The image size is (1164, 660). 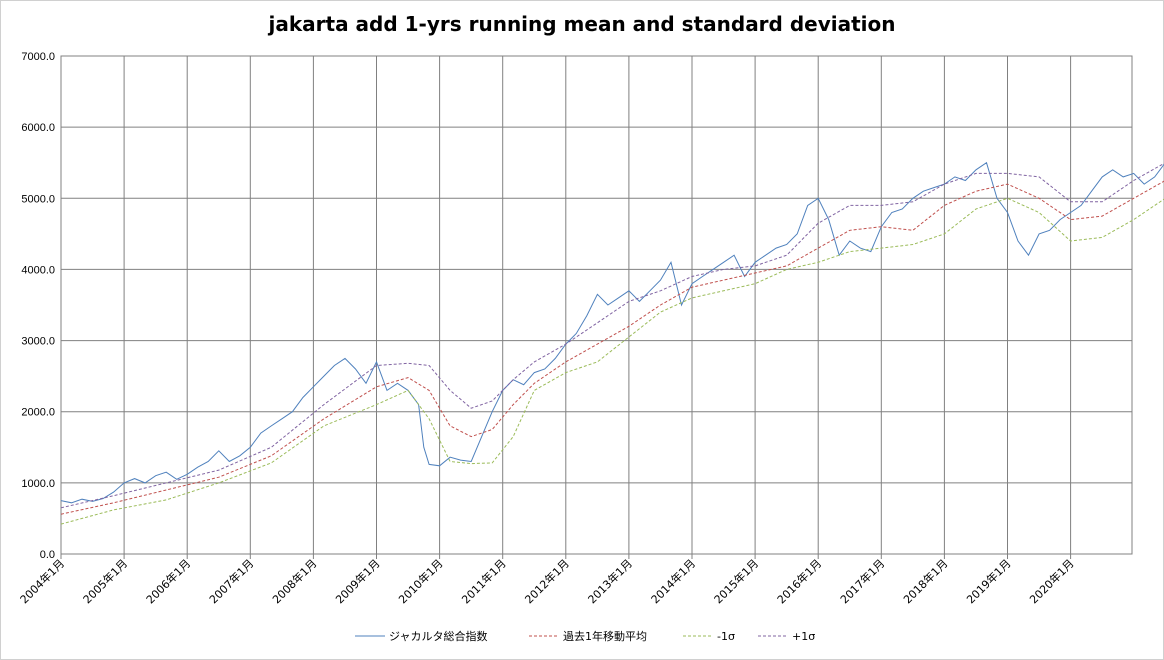 What do you see at coordinates (231, 581) in the screenshot?
I see `x-tick-label: 2007年1月` at bounding box center [231, 581].